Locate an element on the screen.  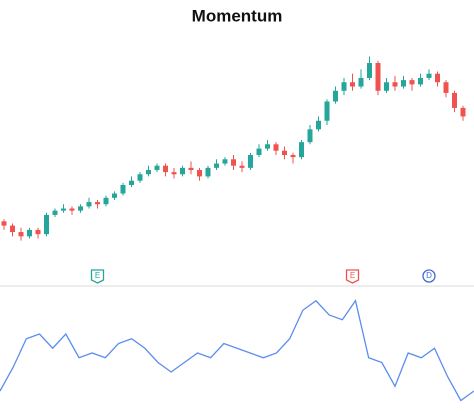
chart-title: Momentum is located at coordinates (237, 15).